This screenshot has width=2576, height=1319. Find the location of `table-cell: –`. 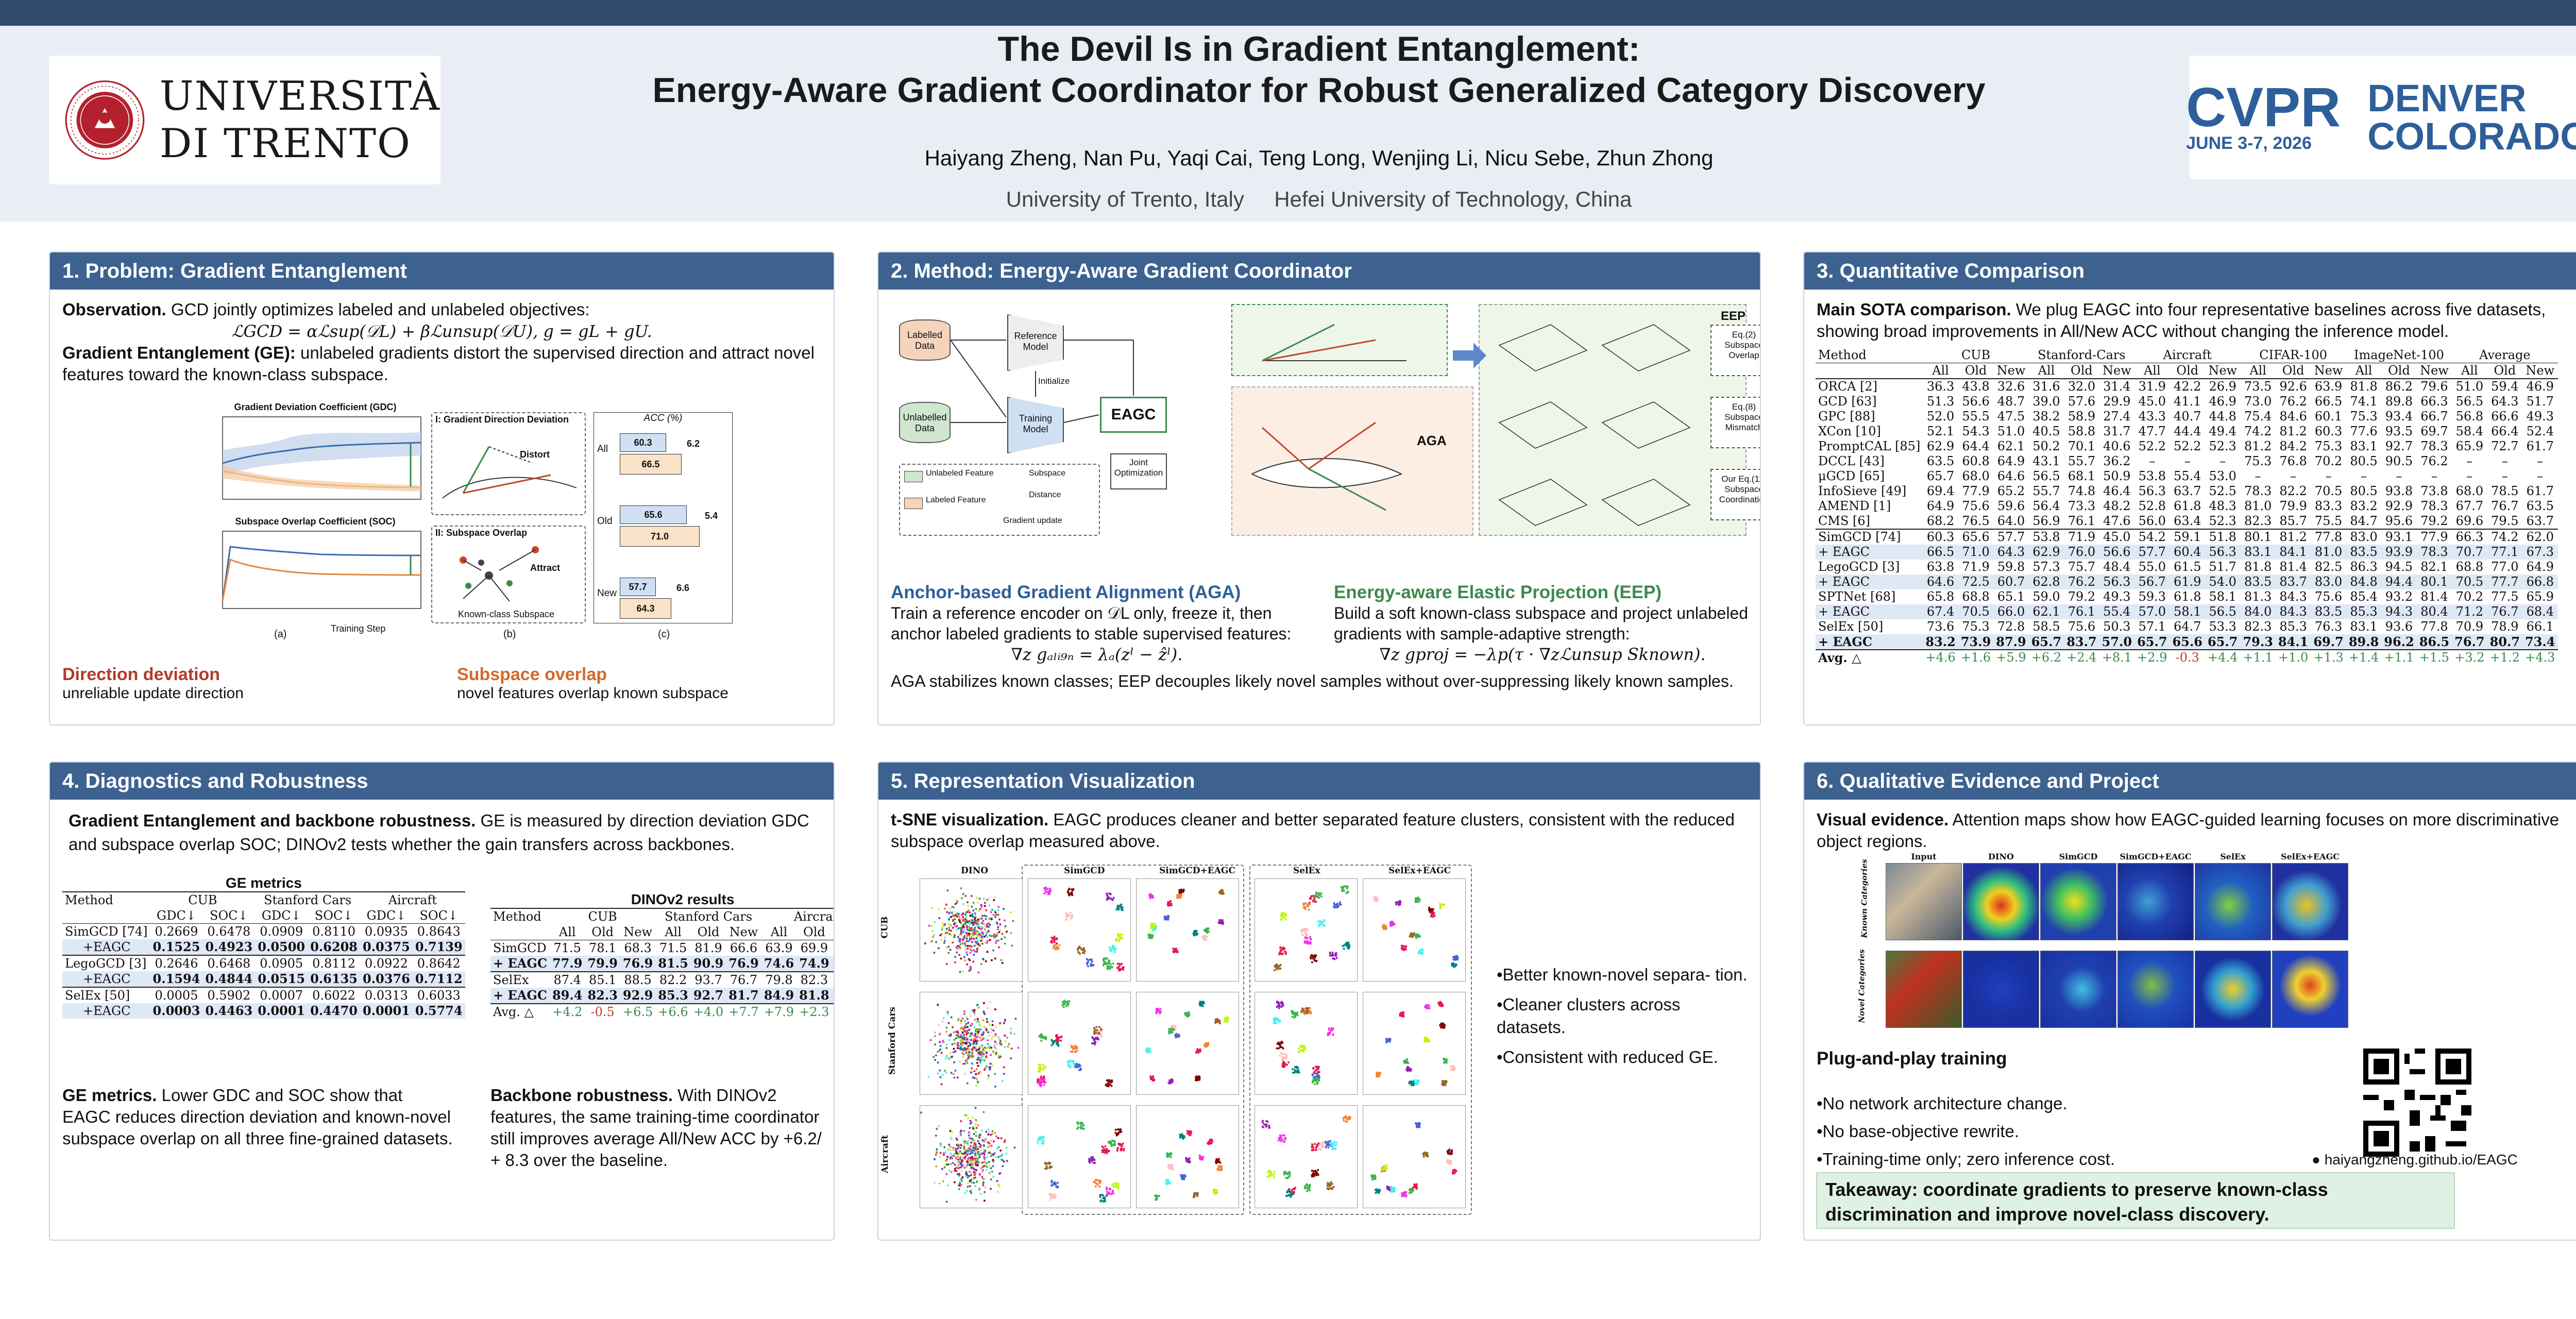

table-cell: – is located at coordinates (2187, 461).